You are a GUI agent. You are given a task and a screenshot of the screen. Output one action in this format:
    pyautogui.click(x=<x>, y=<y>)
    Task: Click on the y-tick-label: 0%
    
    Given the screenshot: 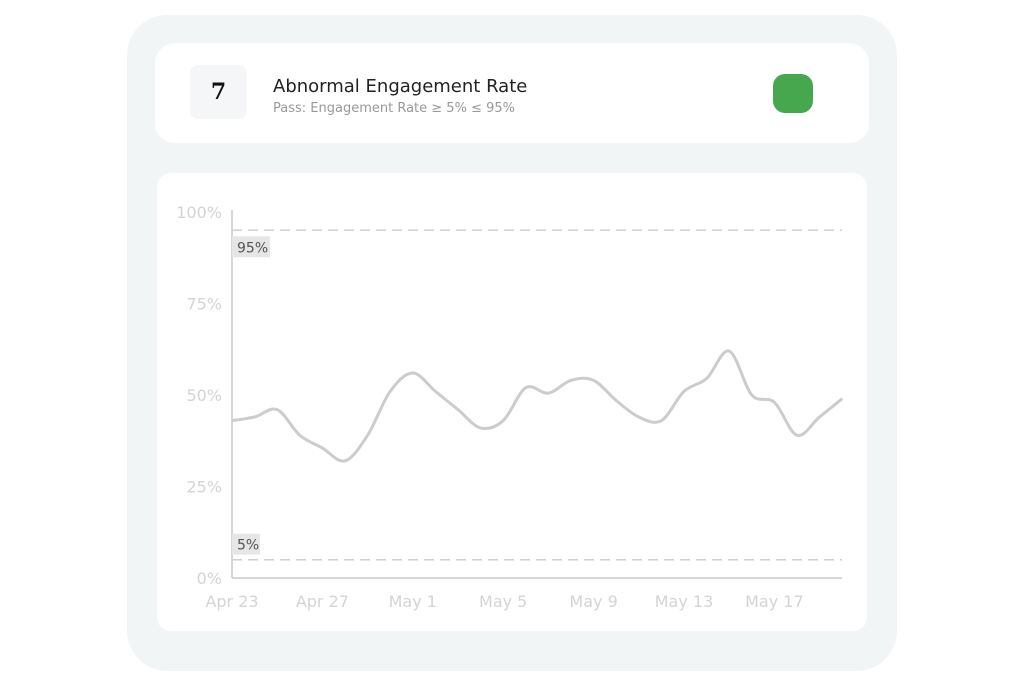 What is the action you would take?
    pyautogui.click(x=209, y=578)
    